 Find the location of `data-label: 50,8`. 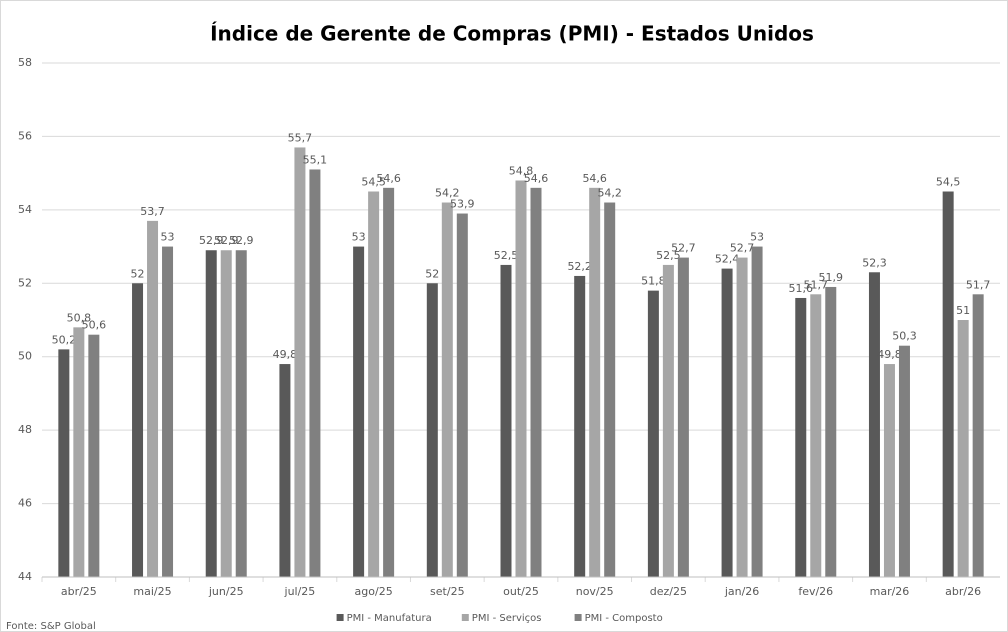

data-label: 50,8 is located at coordinates (79, 317).